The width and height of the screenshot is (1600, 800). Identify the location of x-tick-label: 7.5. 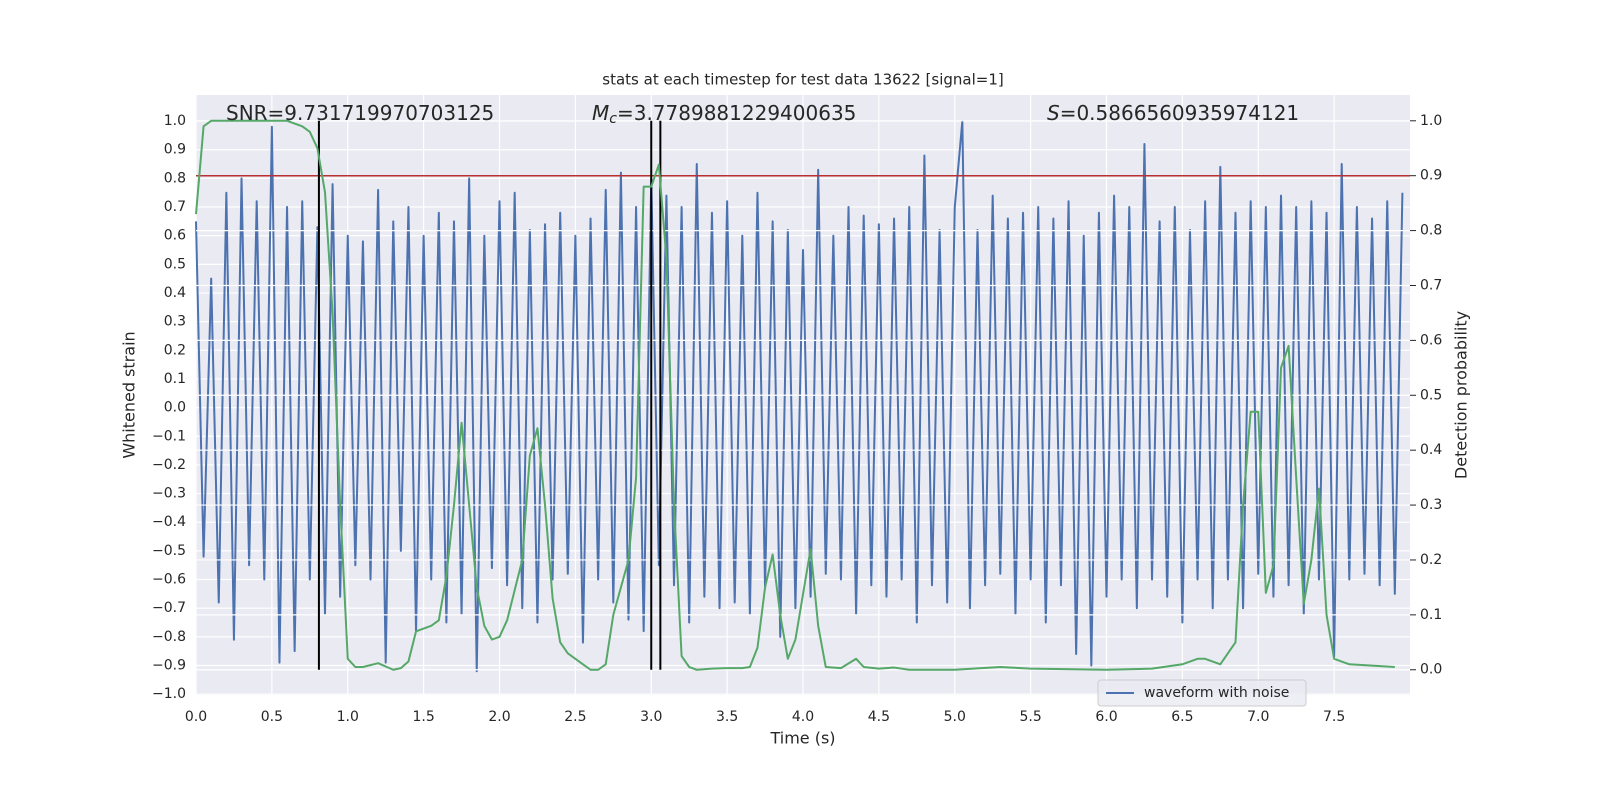
(1334, 717).